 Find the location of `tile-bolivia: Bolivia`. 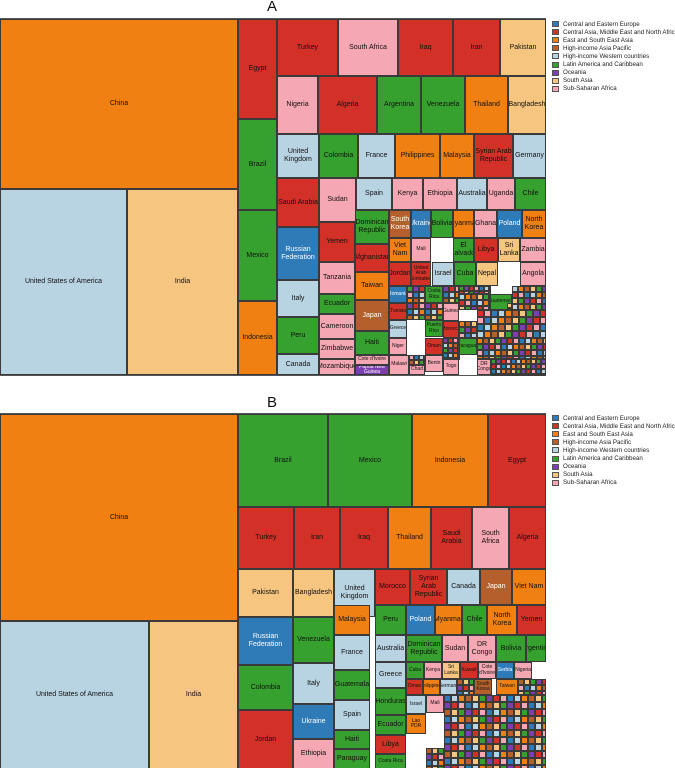

tile-bolivia: Bolivia is located at coordinates (442, 224).